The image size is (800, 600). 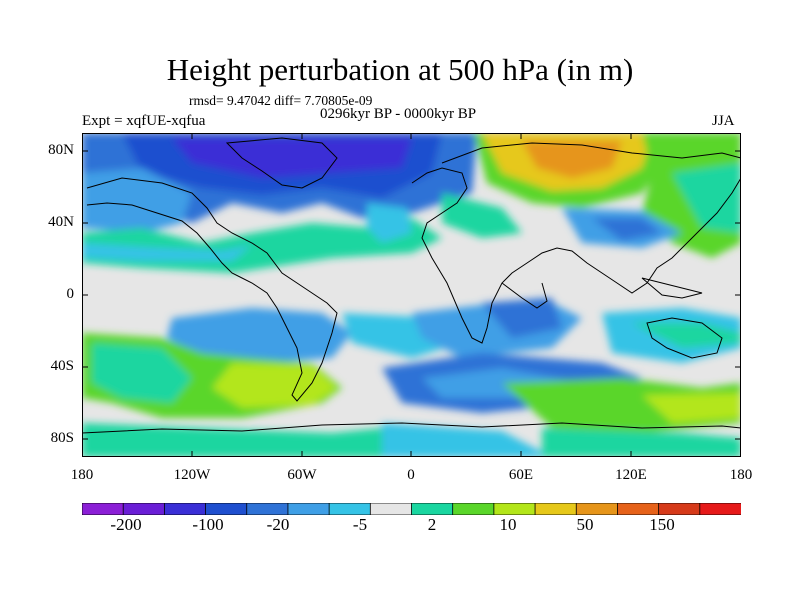 I want to click on lat-label-80n: 80N, so click(x=61, y=150).